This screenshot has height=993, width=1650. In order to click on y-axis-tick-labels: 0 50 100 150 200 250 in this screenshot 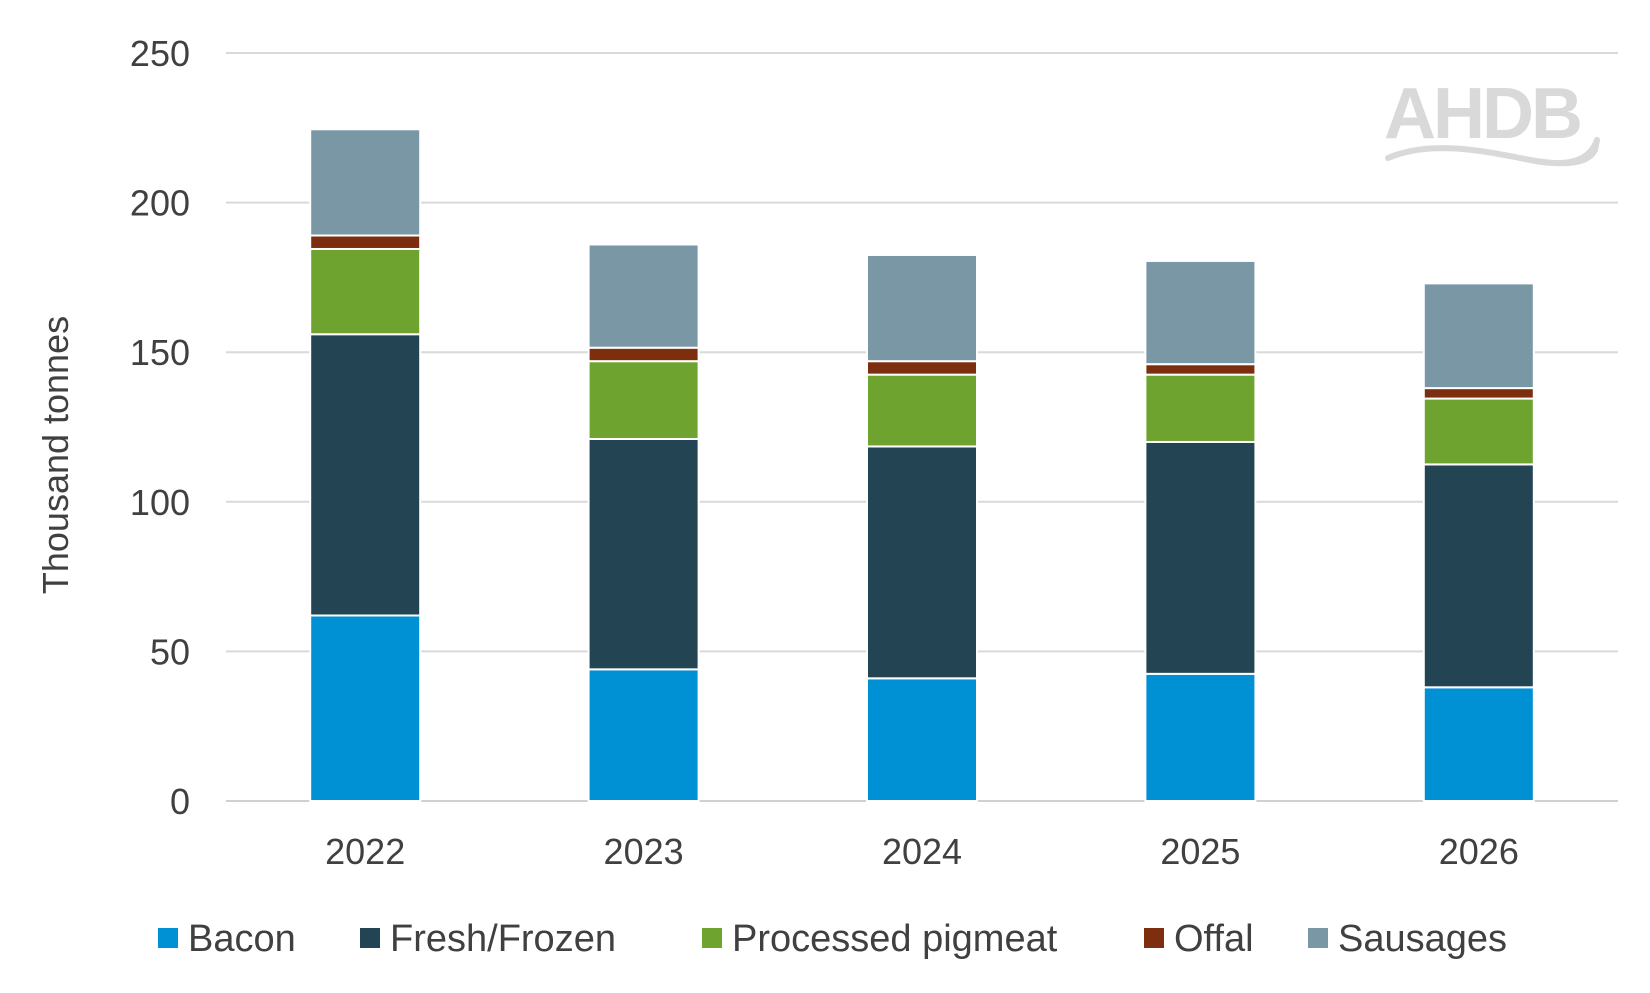, I will do `click(160, 427)`.